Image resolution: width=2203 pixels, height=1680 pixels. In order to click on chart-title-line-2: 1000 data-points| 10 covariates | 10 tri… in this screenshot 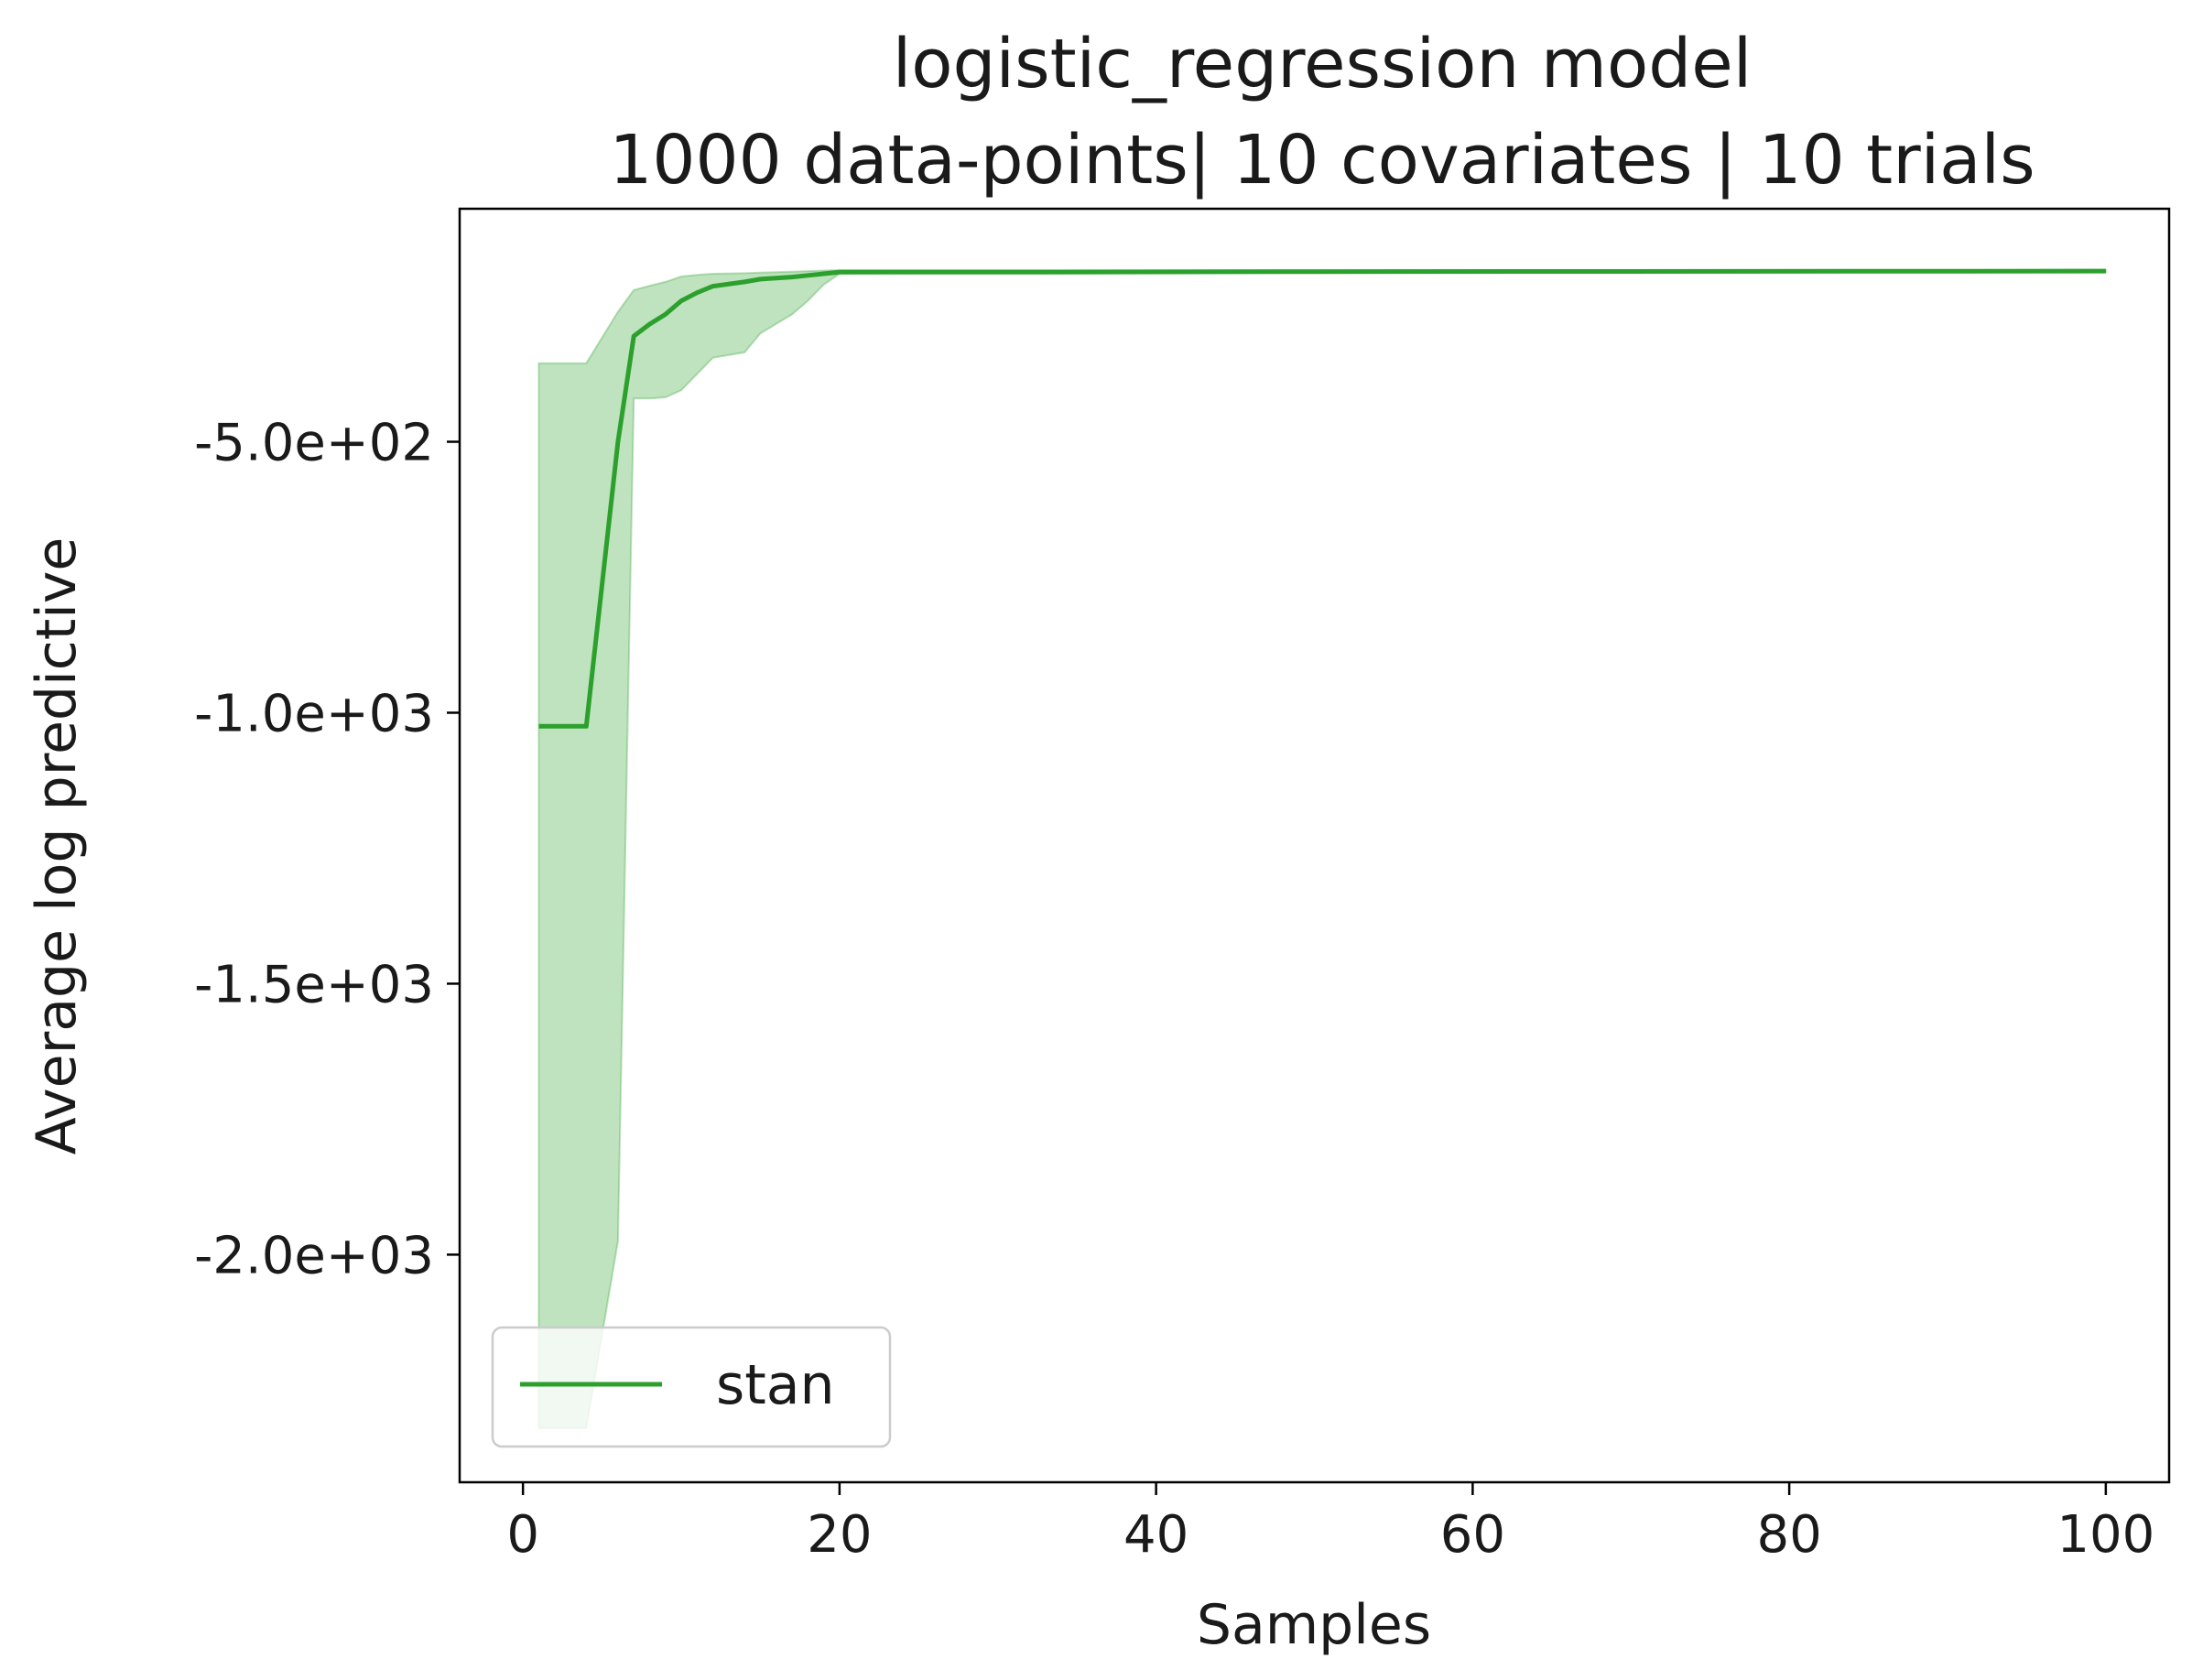, I will do `click(1322, 160)`.